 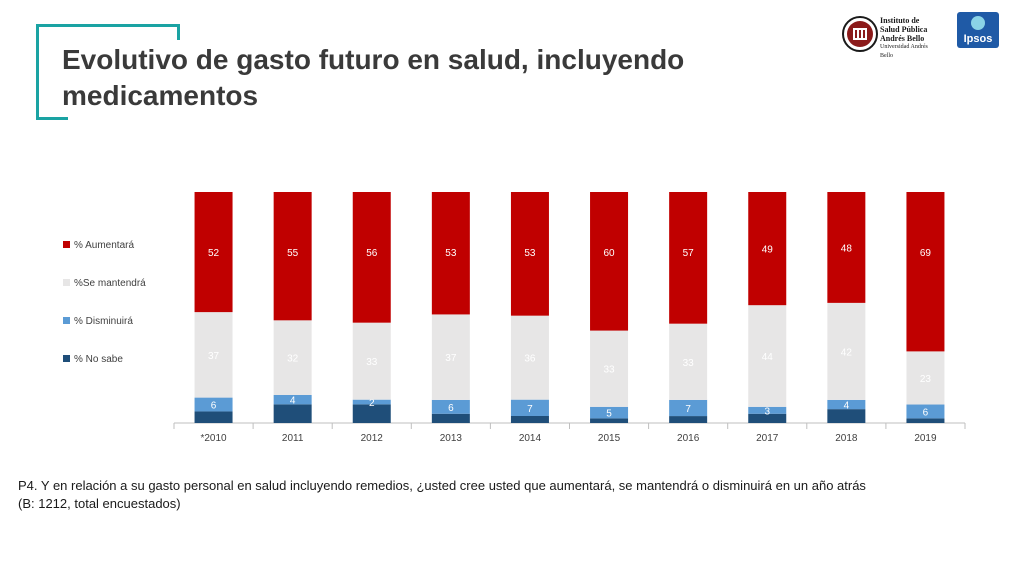 What do you see at coordinates (103, 321) in the screenshot?
I see `legend-label: % Disminuirá` at bounding box center [103, 321].